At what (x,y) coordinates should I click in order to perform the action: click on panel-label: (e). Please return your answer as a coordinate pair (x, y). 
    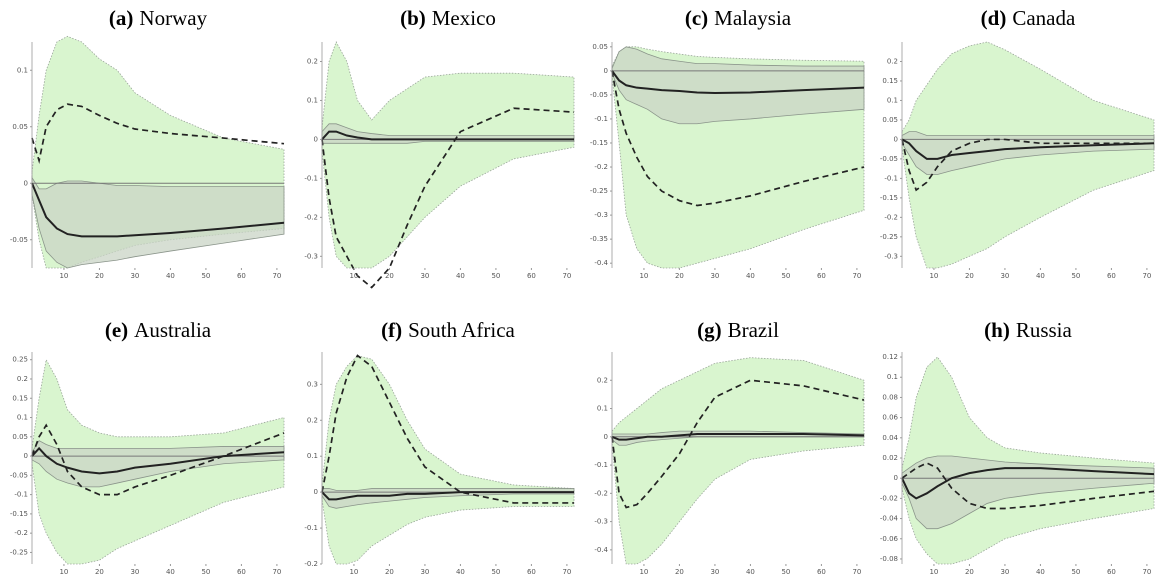
    Looking at the image, I should click on (116, 330).